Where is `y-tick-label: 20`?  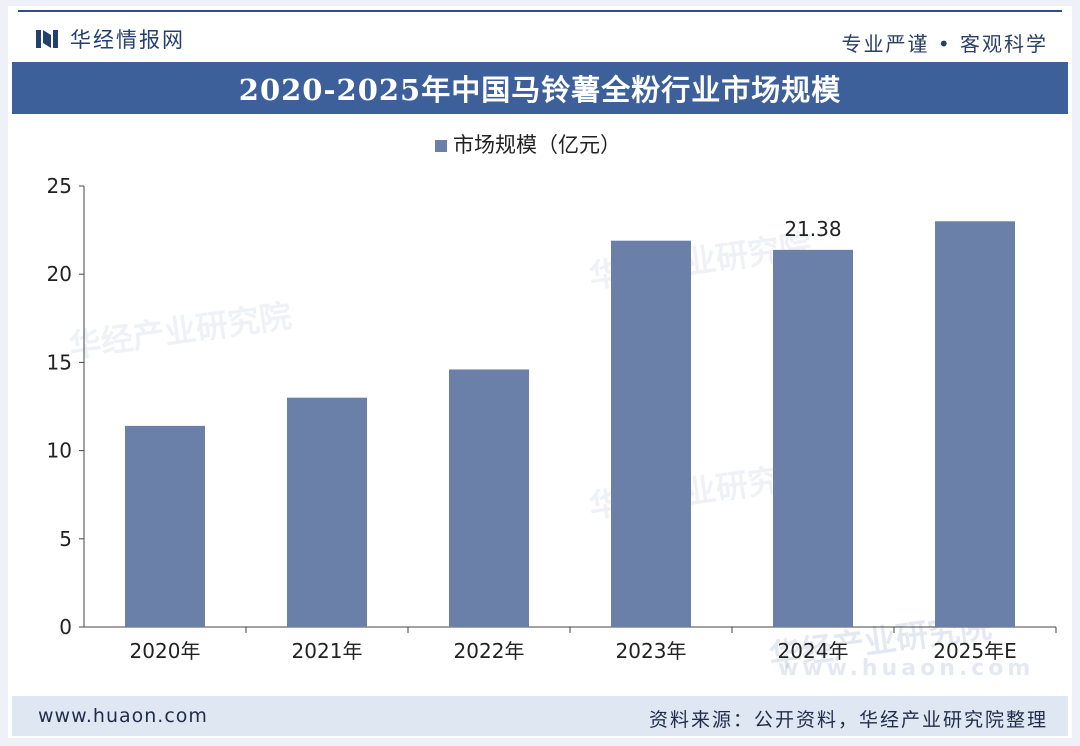
y-tick-label: 20 is located at coordinates (59, 274).